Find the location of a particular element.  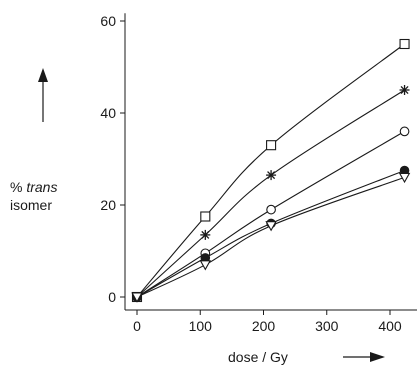

y-tick-label: 40 is located at coordinates (108, 113).